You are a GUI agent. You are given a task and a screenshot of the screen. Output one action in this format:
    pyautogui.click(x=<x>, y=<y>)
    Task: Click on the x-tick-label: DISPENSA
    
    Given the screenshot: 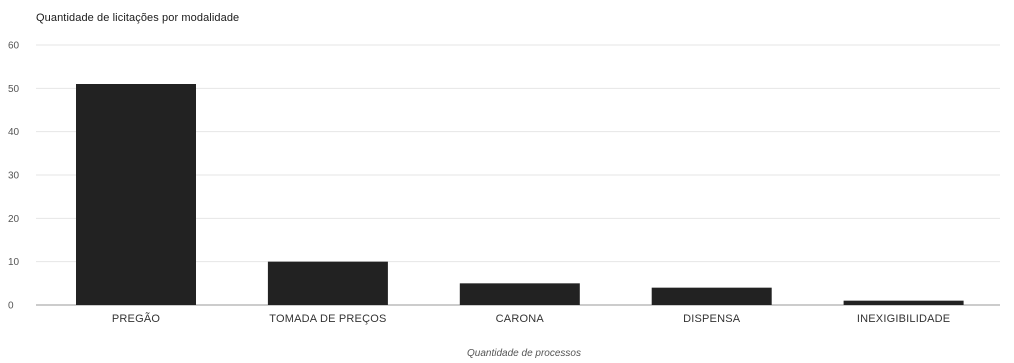 What is the action you would take?
    pyautogui.click(x=712, y=319)
    